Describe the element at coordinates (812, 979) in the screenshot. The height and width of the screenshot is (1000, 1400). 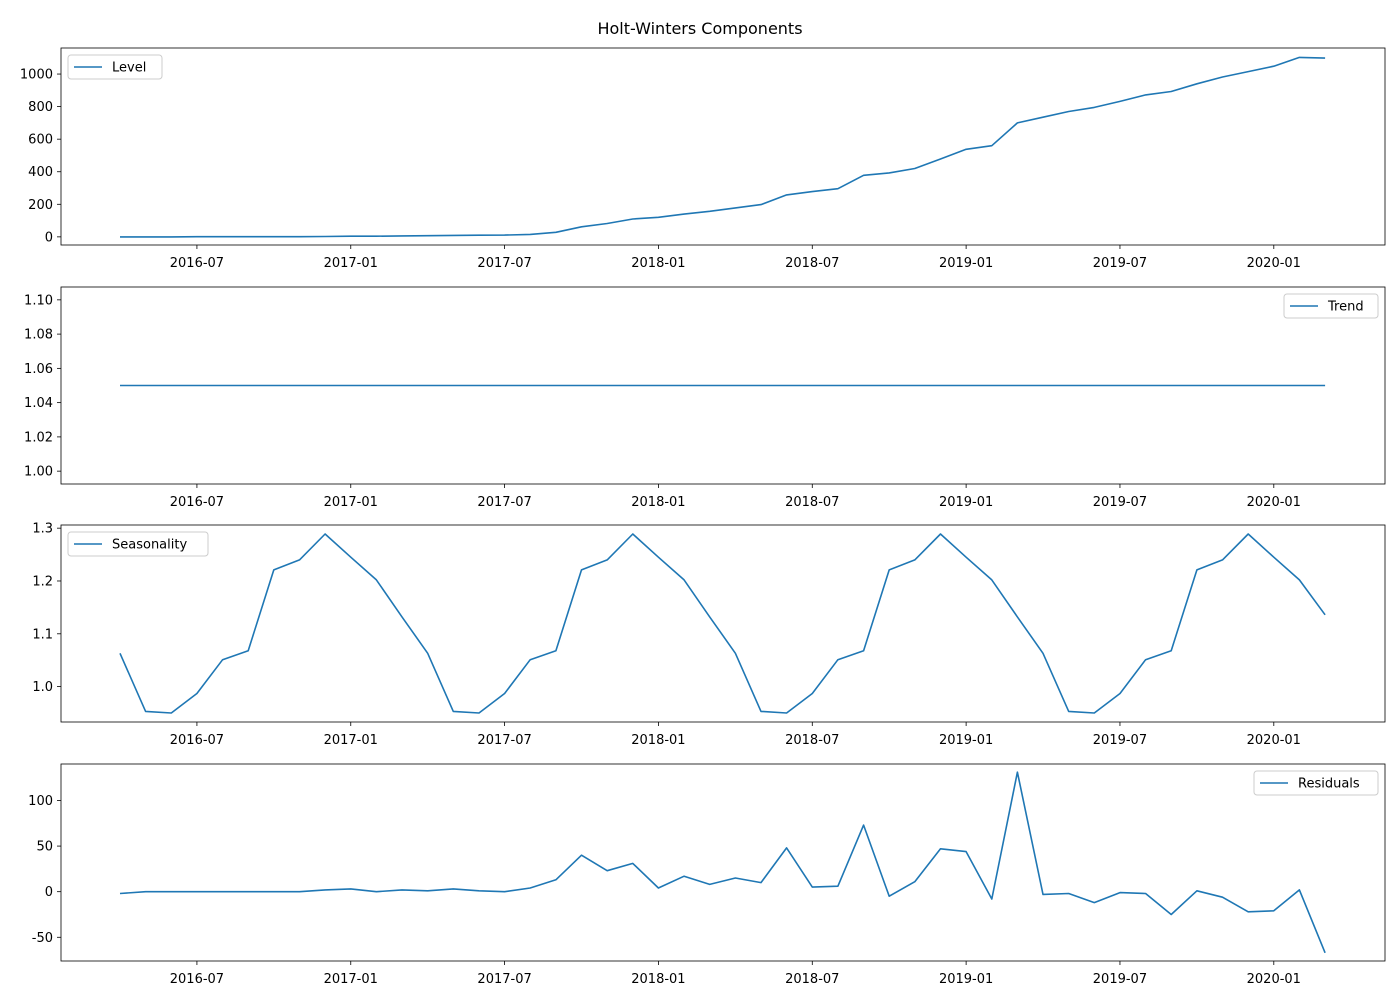
I see `residuals-x-tick-label: 2018-07` at that location.